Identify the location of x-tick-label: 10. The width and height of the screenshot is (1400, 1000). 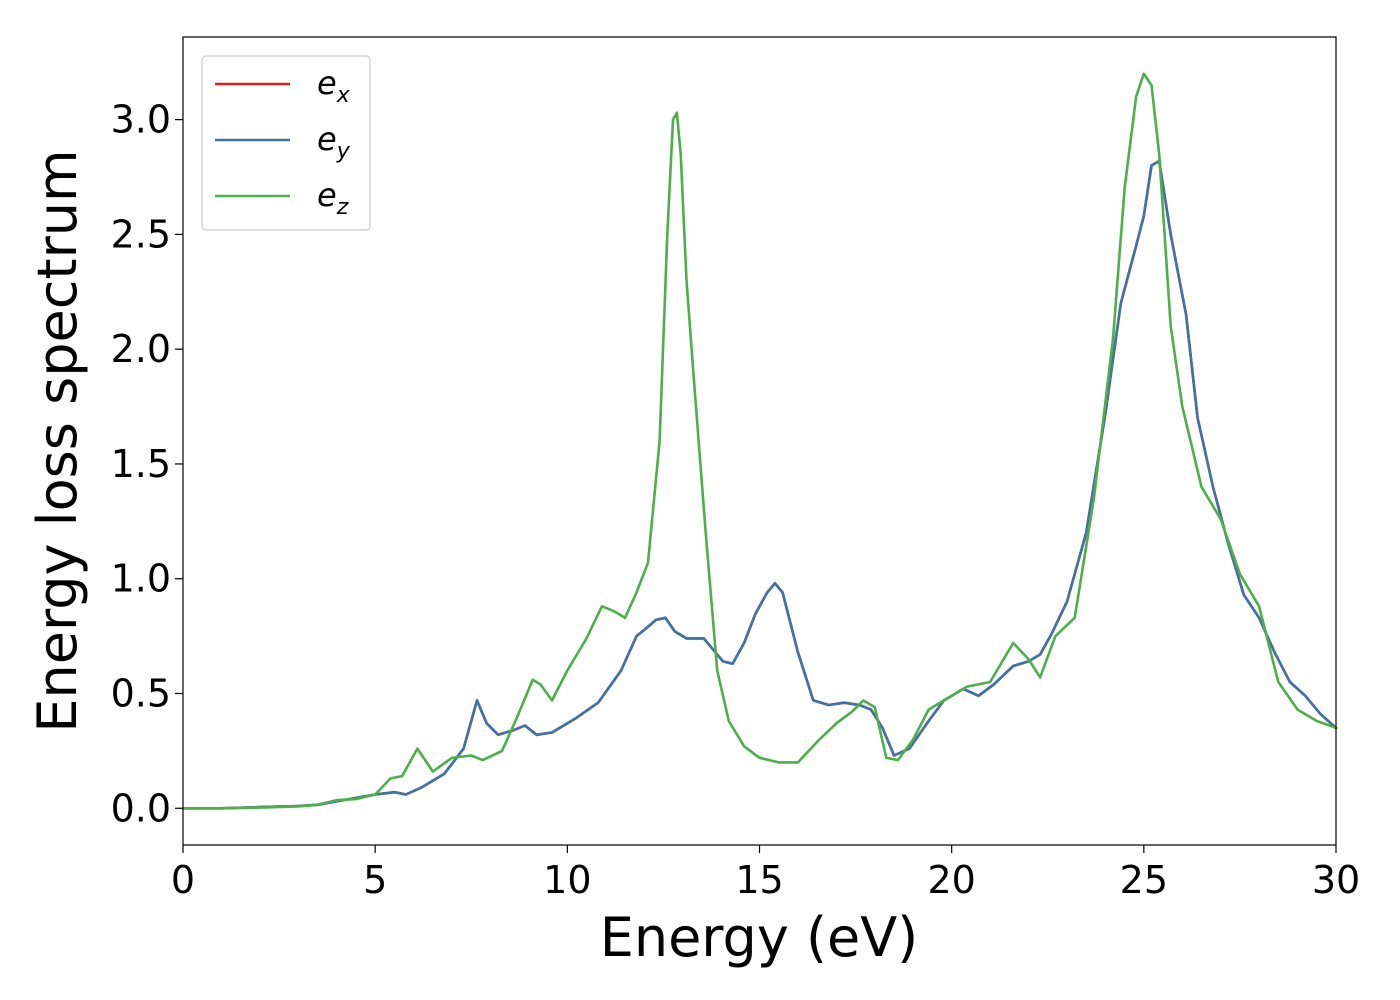
(567, 880).